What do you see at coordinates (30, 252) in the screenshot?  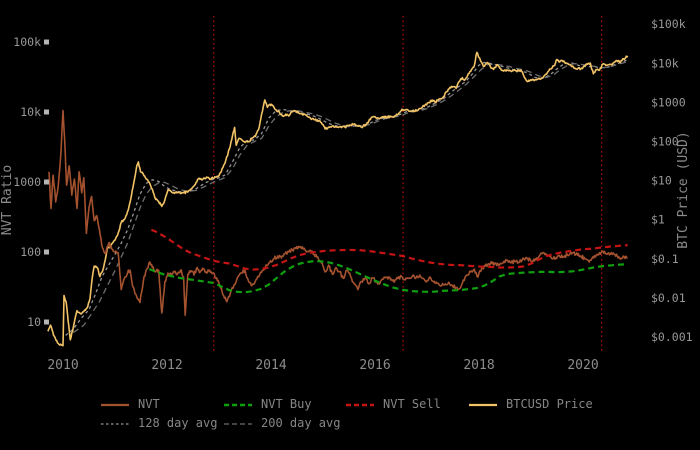 I see `left-tick-label: 100` at bounding box center [30, 252].